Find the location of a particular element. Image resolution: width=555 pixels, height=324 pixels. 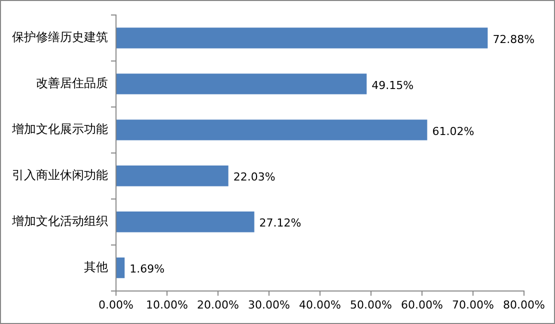

data-label: 72.88% is located at coordinates (513, 39).